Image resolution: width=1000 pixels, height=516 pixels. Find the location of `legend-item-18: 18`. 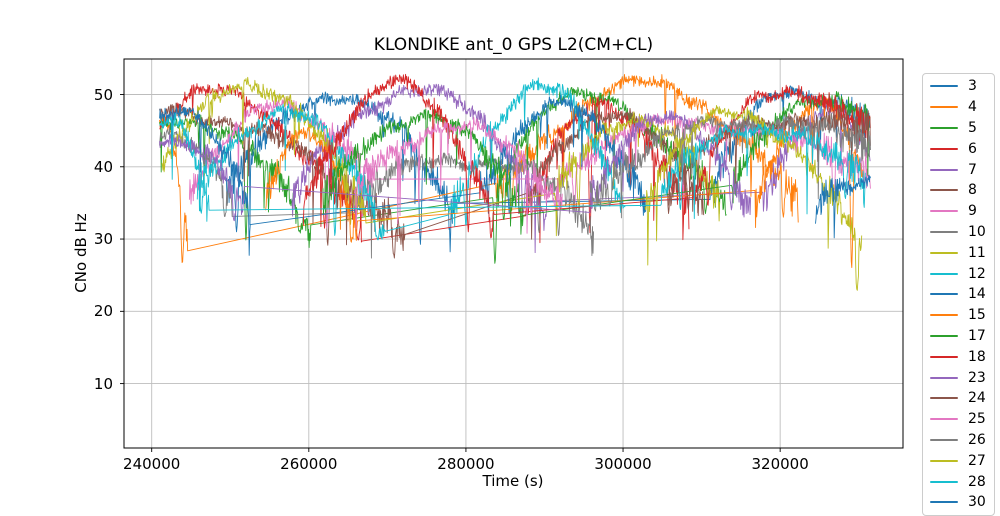

legend-item-18: 18 is located at coordinates (958, 356).